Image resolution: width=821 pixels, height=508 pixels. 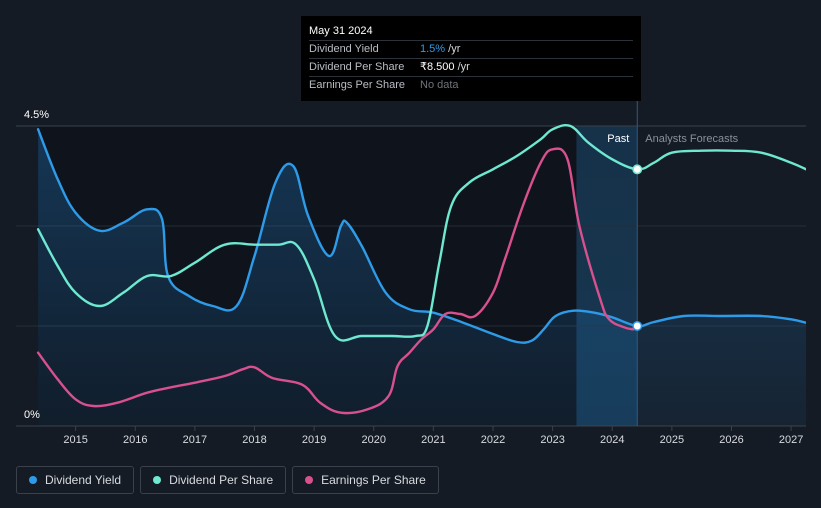 I want to click on tooltip-value-number: ₹8.500, so click(x=437, y=67).